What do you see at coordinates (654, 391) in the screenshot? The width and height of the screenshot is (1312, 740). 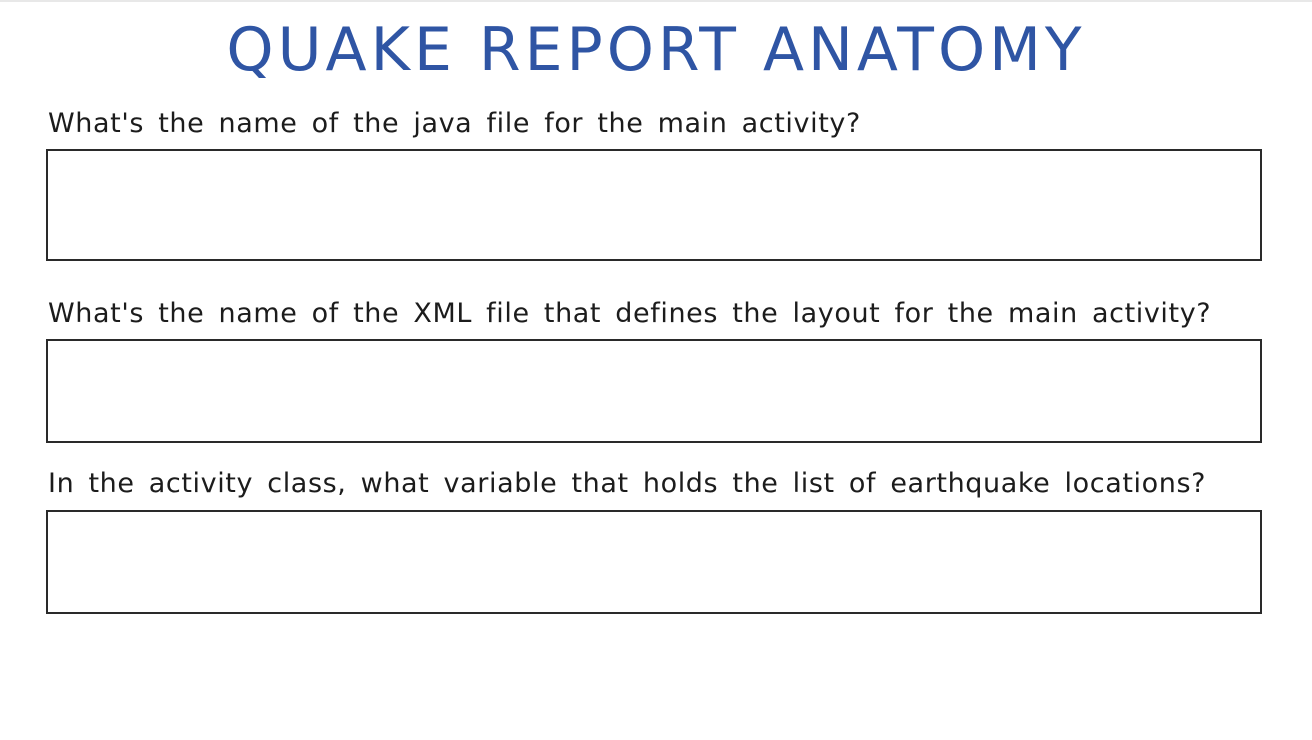 I see `answer-2-field` at bounding box center [654, 391].